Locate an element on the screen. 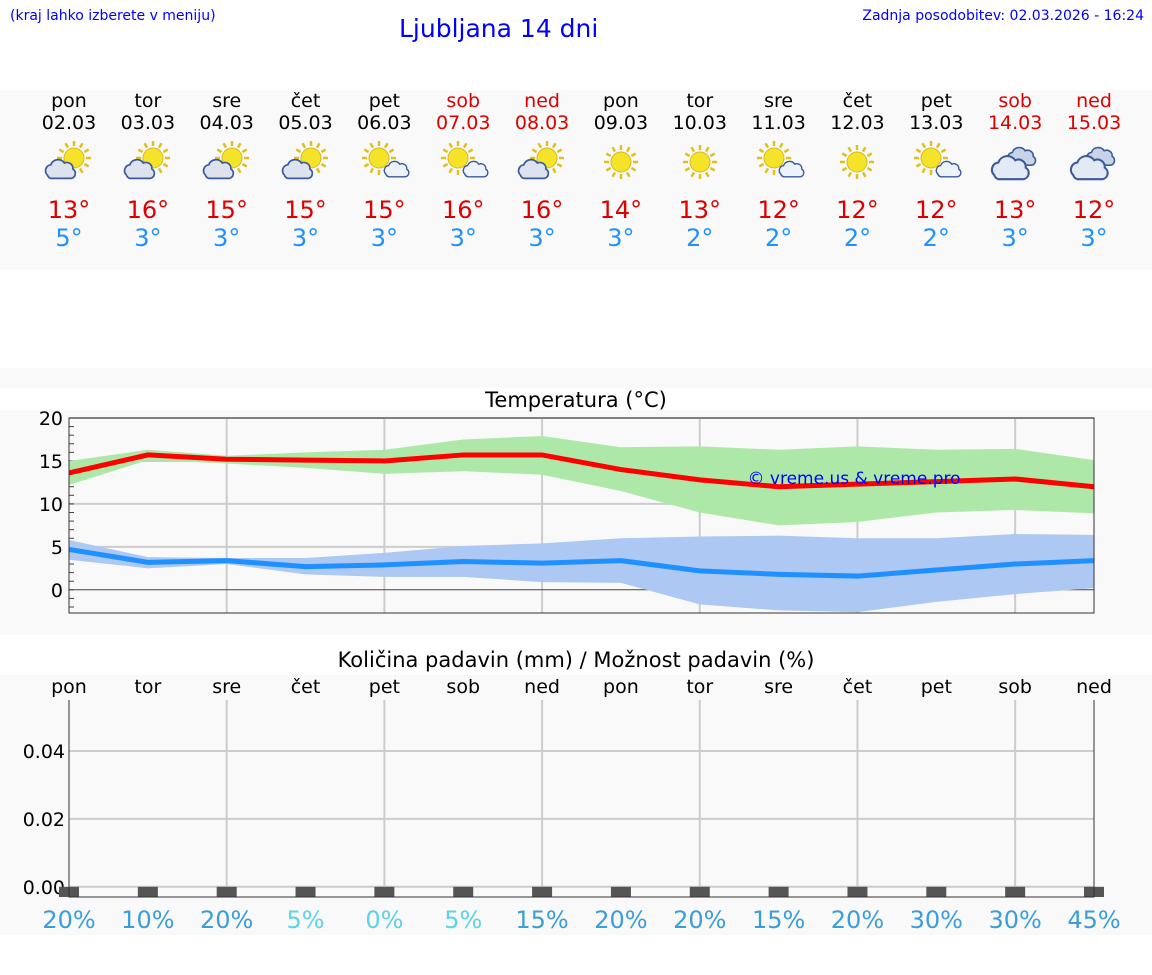 The image size is (1152, 975). day-forecast: pon 02.03 13° 5° is located at coordinates (69, 171).